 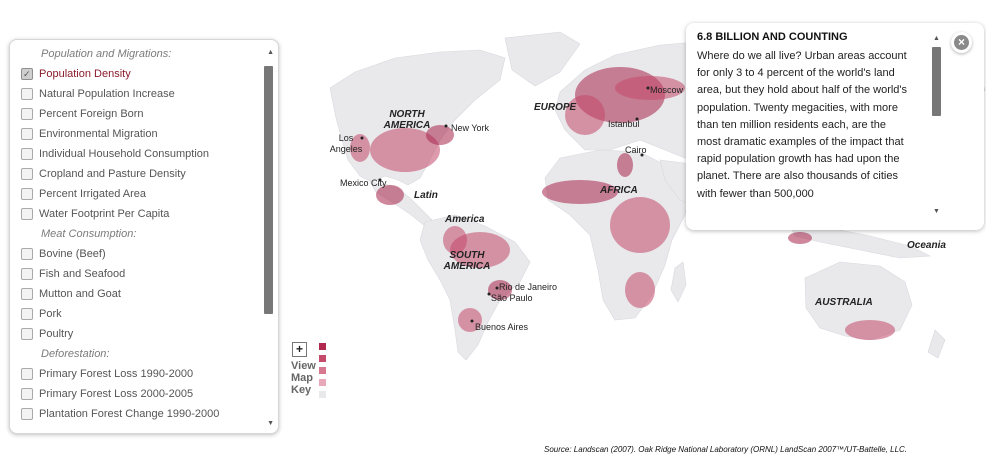 I want to click on los-angeles-label: Los Angeles, so click(x=346, y=143).